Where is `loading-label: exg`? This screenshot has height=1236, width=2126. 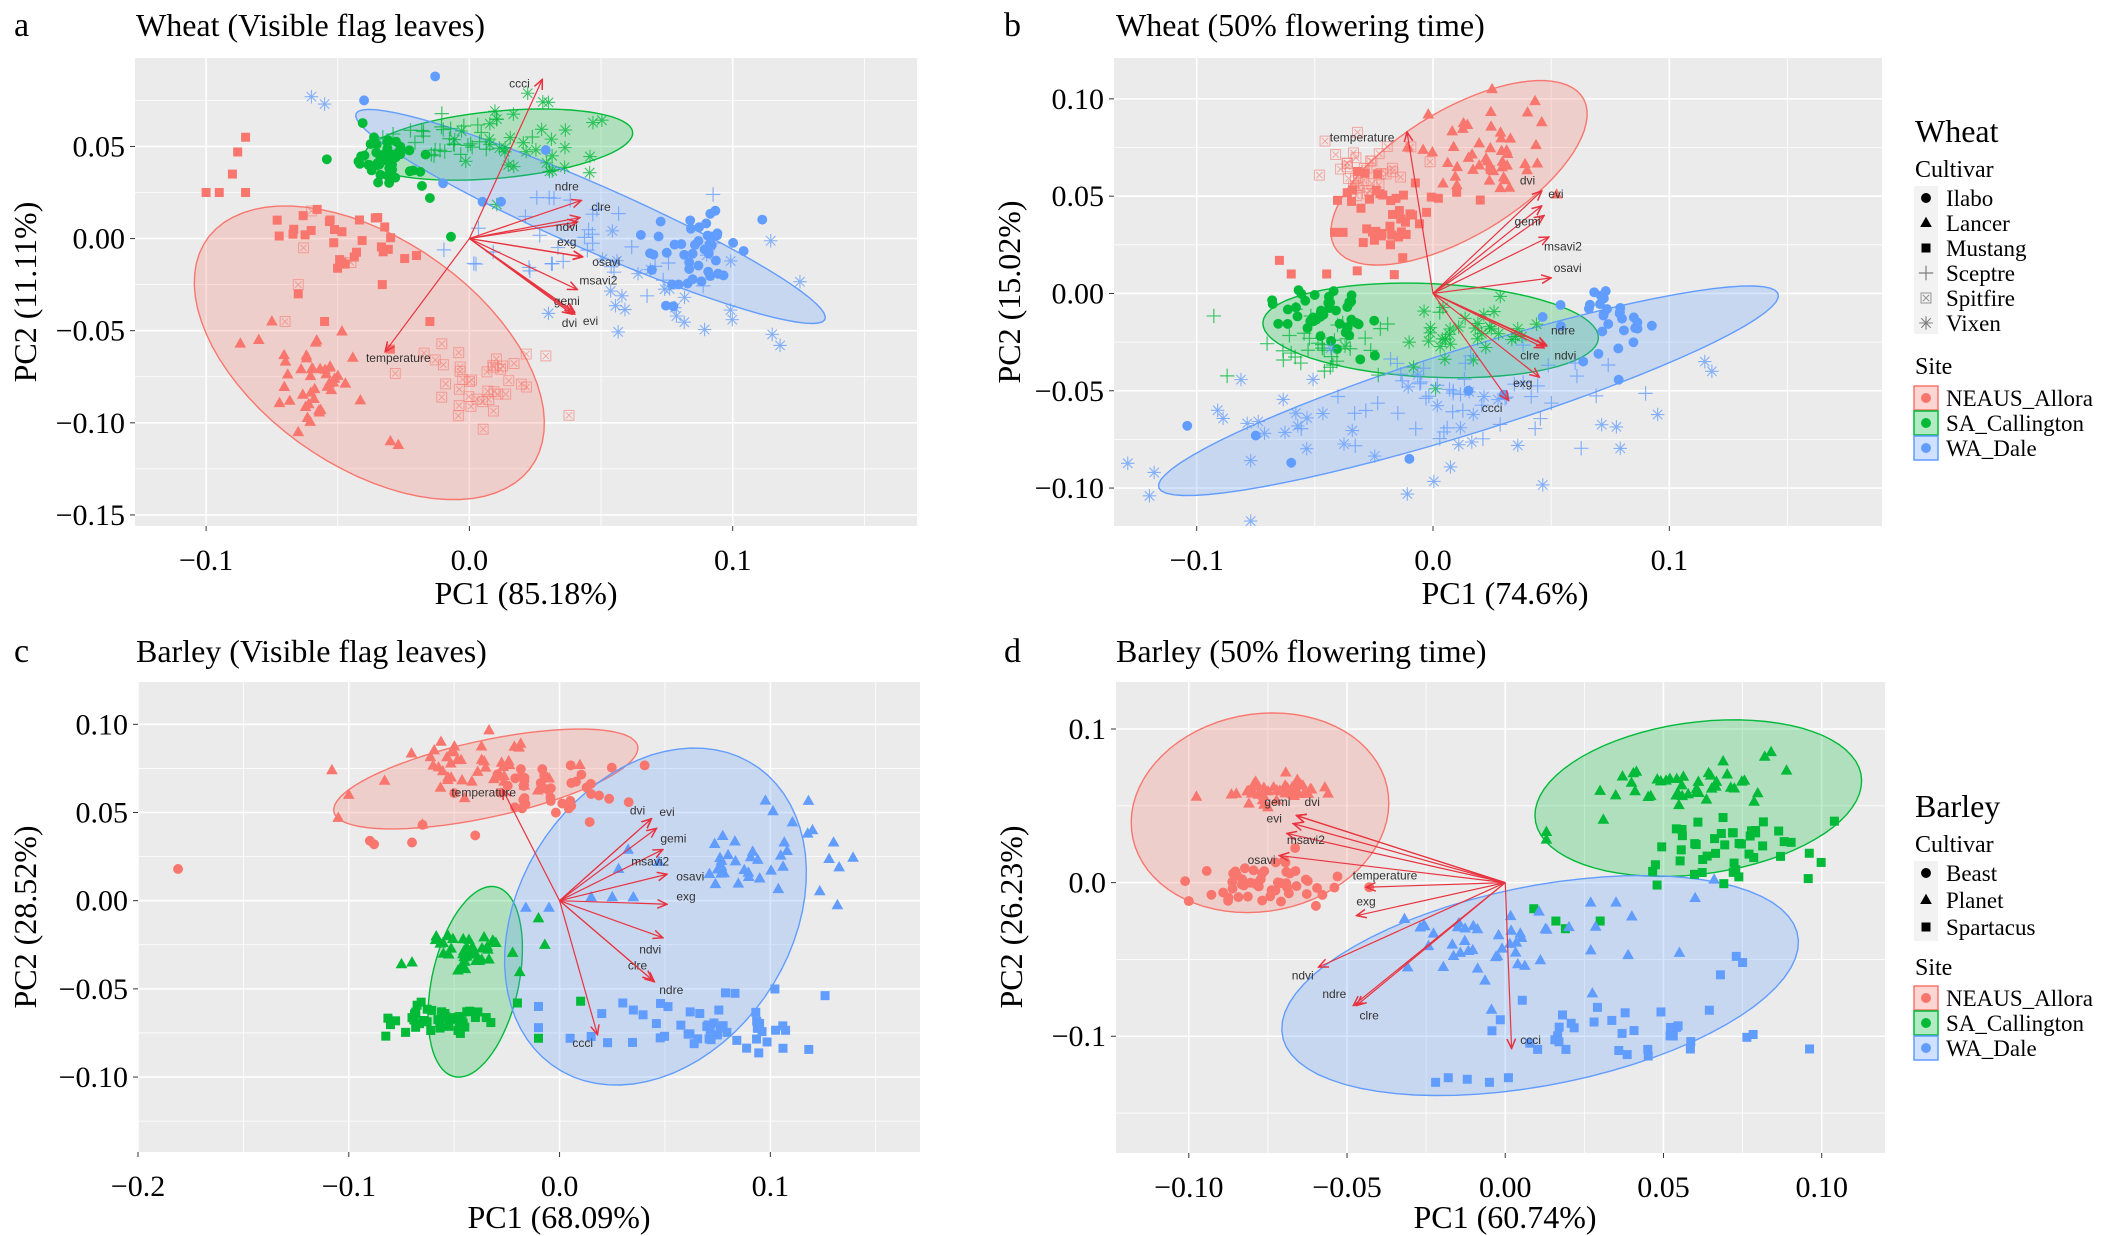
loading-label: exg is located at coordinates (566, 242).